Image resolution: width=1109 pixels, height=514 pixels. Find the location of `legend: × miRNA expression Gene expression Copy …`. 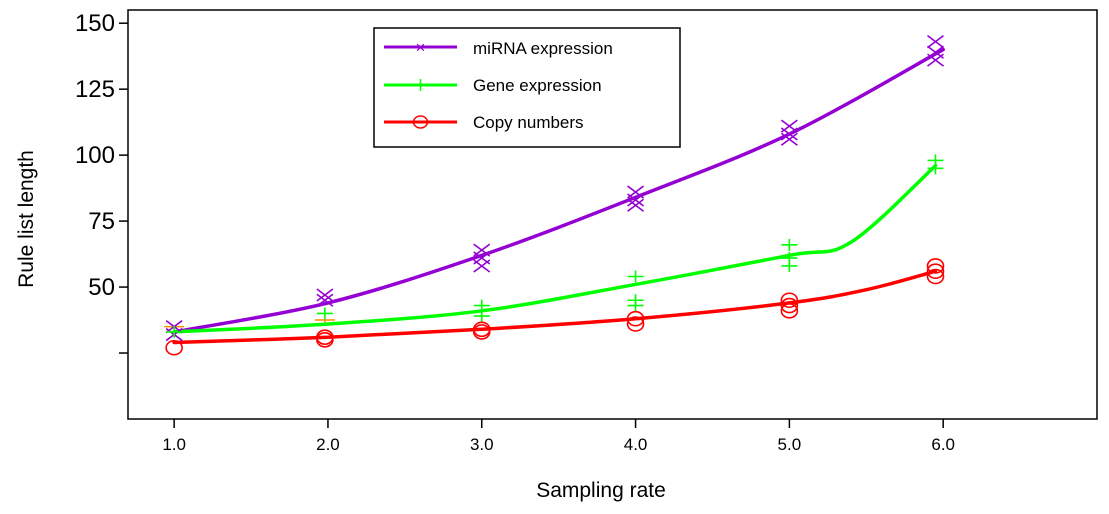

legend: × miRNA expression Gene expression Copy … is located at coordinates (527, 87).